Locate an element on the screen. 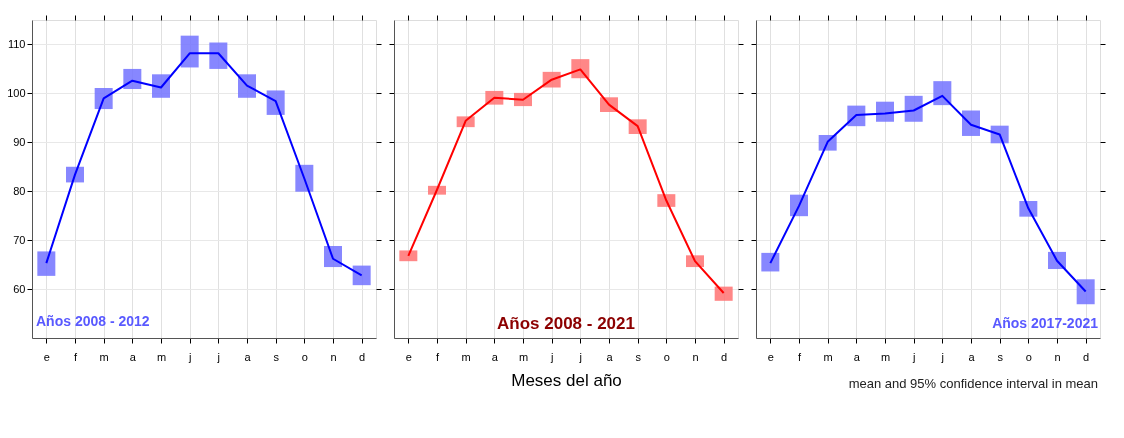 The image size is (1124, 438). x-axis-title: Meses del año is located at coordinates (566, 380).